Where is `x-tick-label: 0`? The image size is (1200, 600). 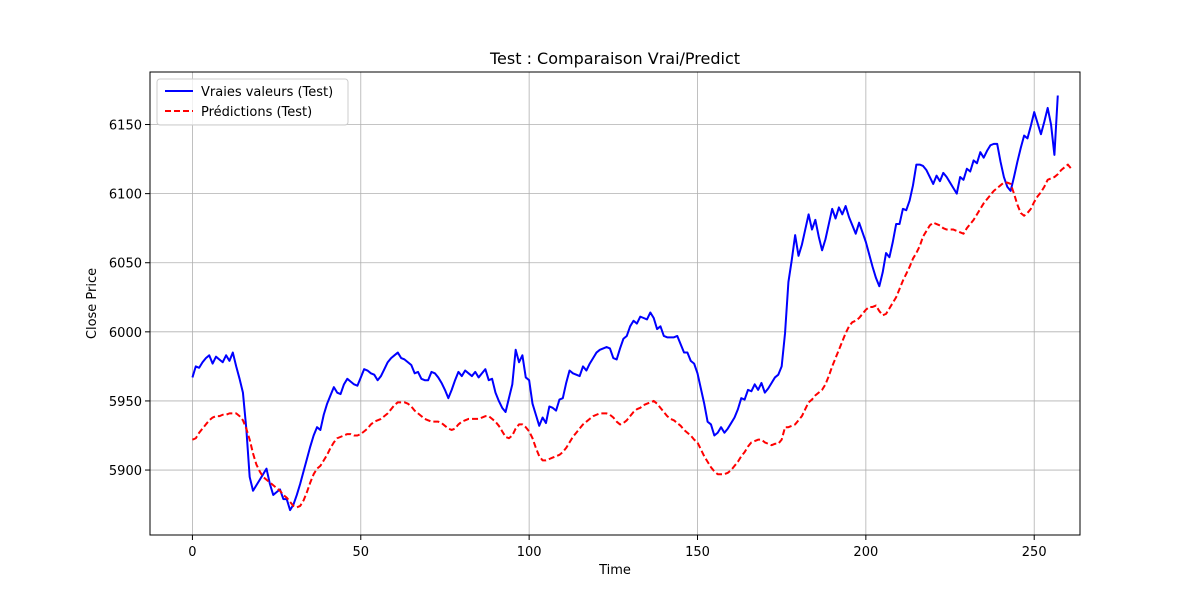
x-tick-label: 0 is located at coordinates (192, 552).